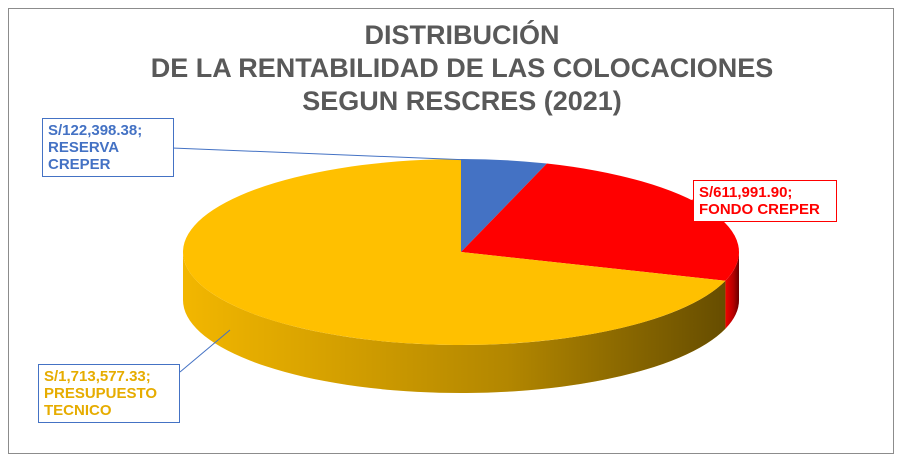  I want to click on chart-title: DISTRIBUCIÓN, so click(462, 34).